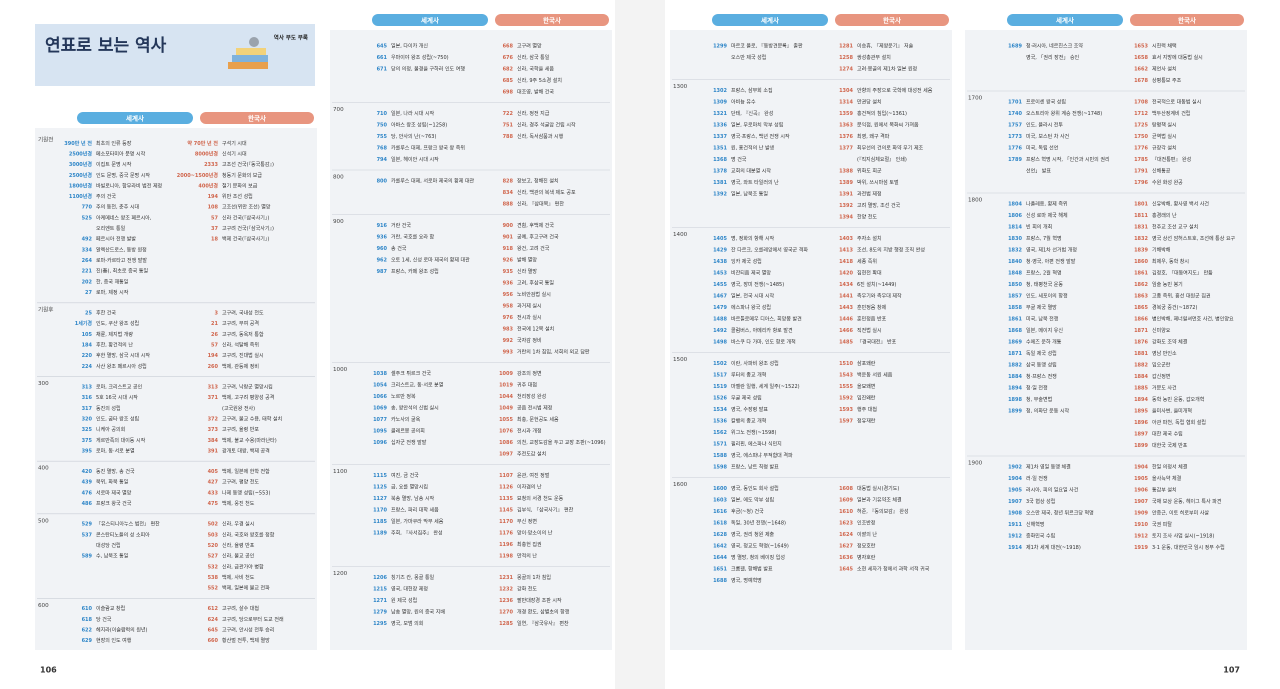 This screenshot has height=689, width=1280. Describe the element at coordinates (87, 557) in the screenshot. I see `world-year: 589` at that location.